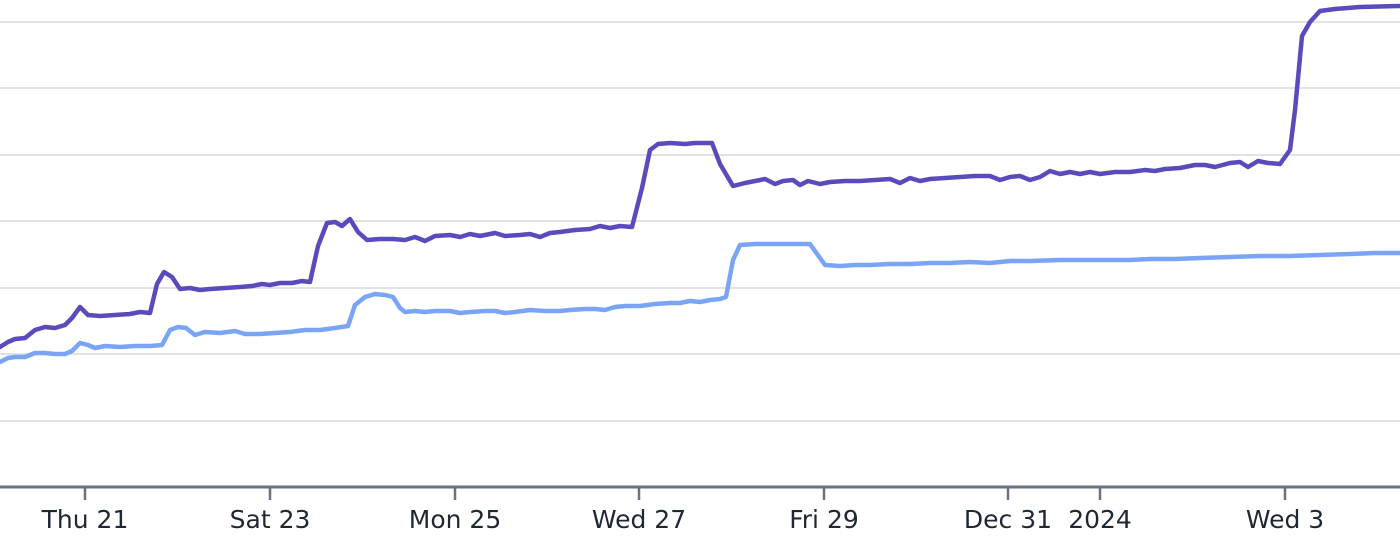 The height and width of the screenshot is (536, 1400). What do you see at coordinates (1285, 519) in the screenshot?
I see `x-tick-label: Wed 3` at bounding box center [1285, 519].